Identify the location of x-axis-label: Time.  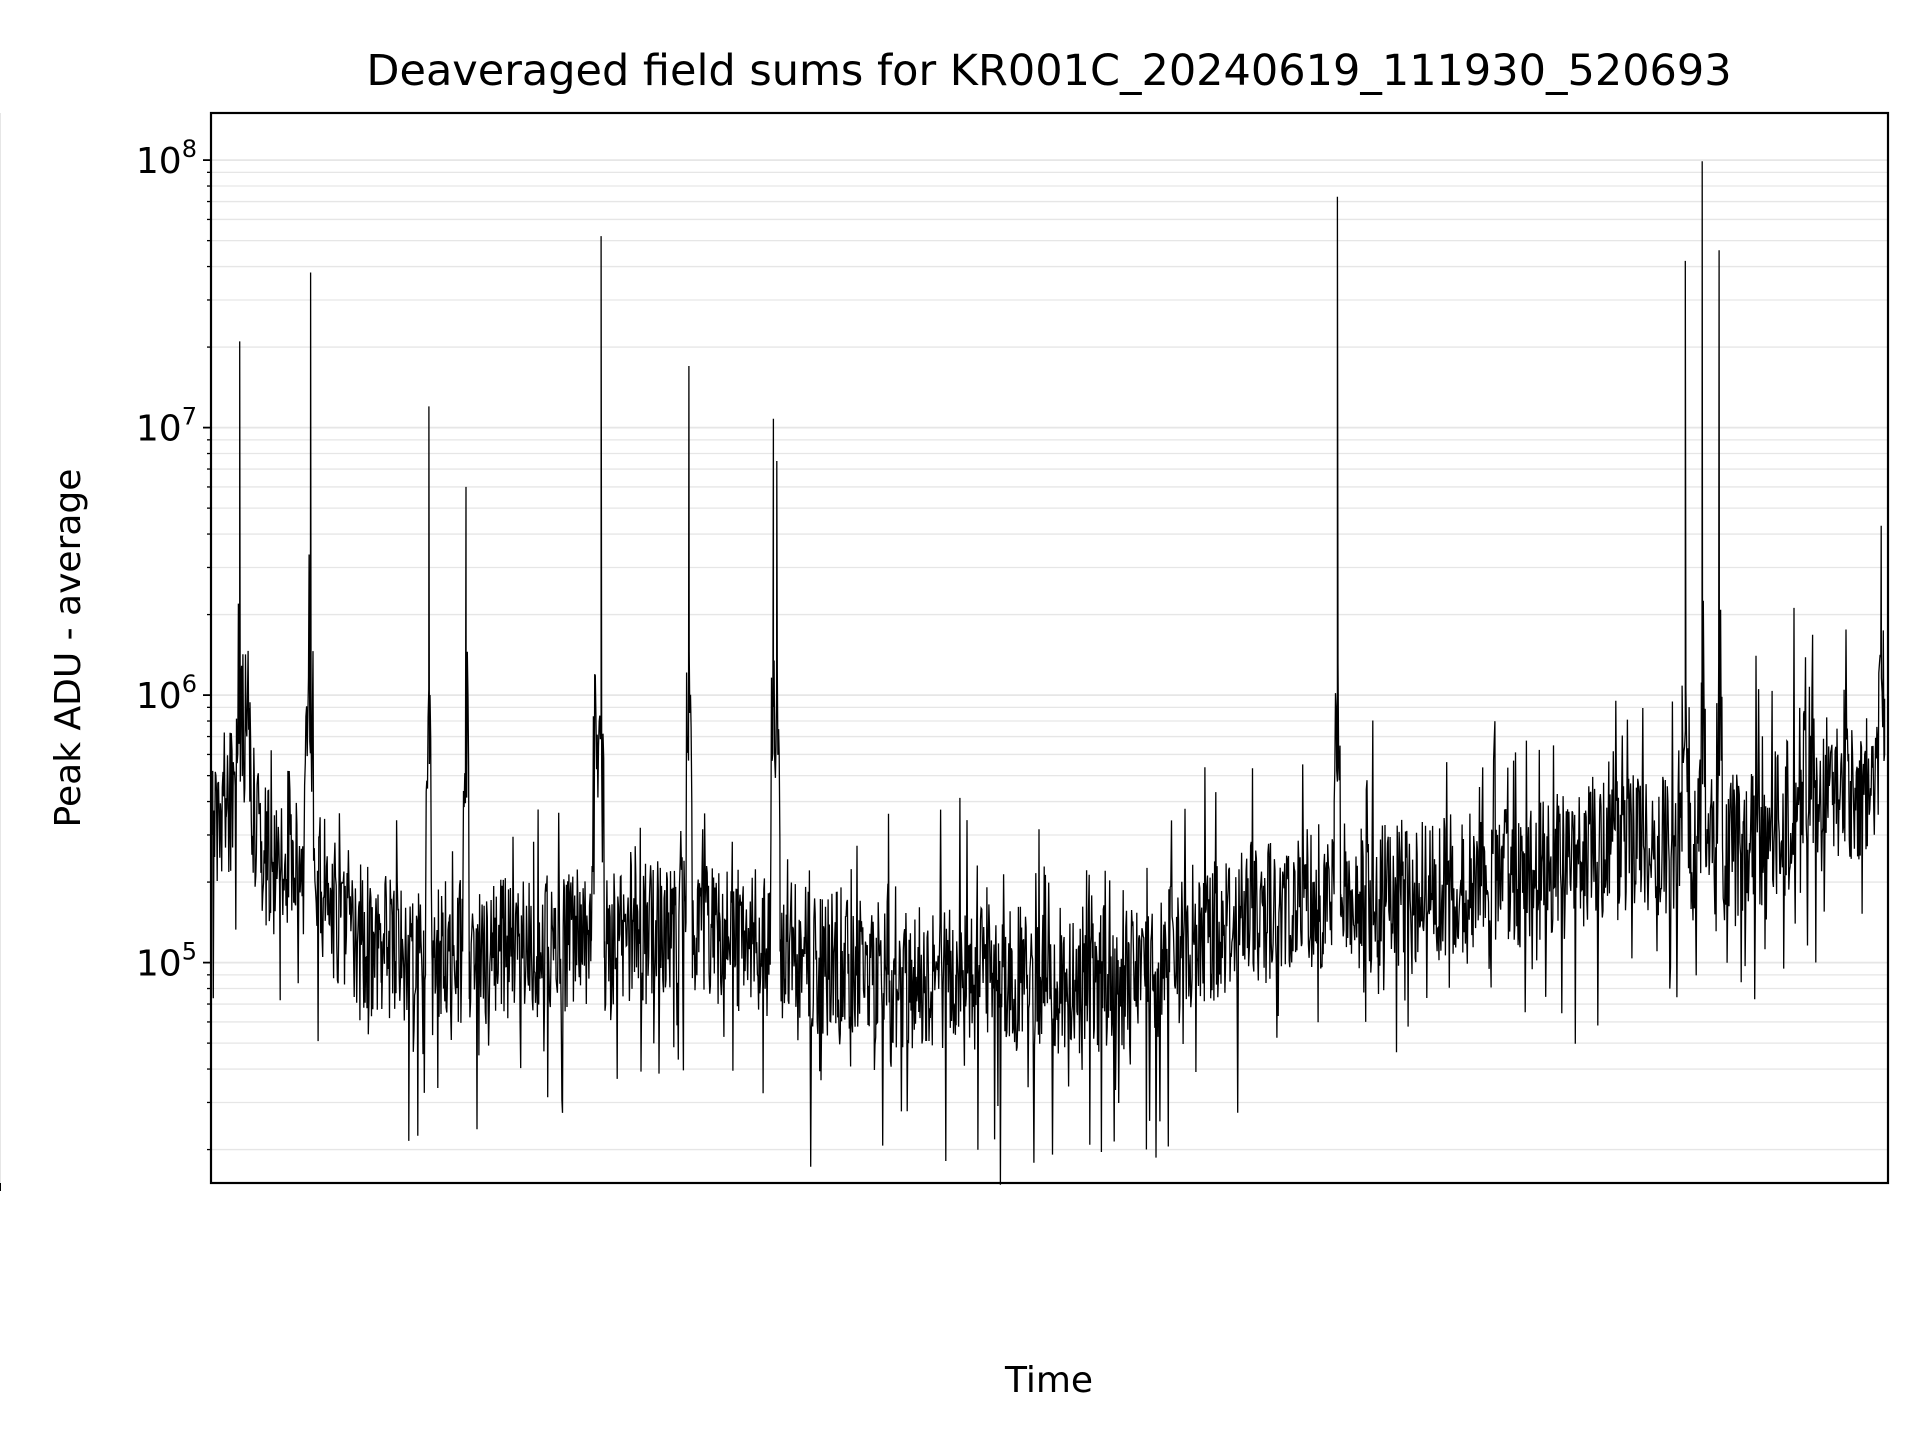
(1048, 1380).